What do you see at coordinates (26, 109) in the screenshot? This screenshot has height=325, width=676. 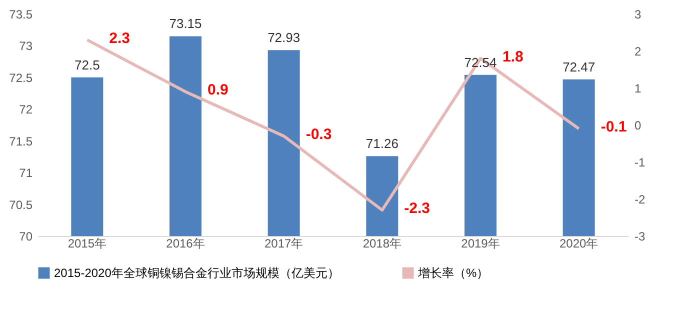 I see `y-tick-label: 72` at bounding box center [26, 109].